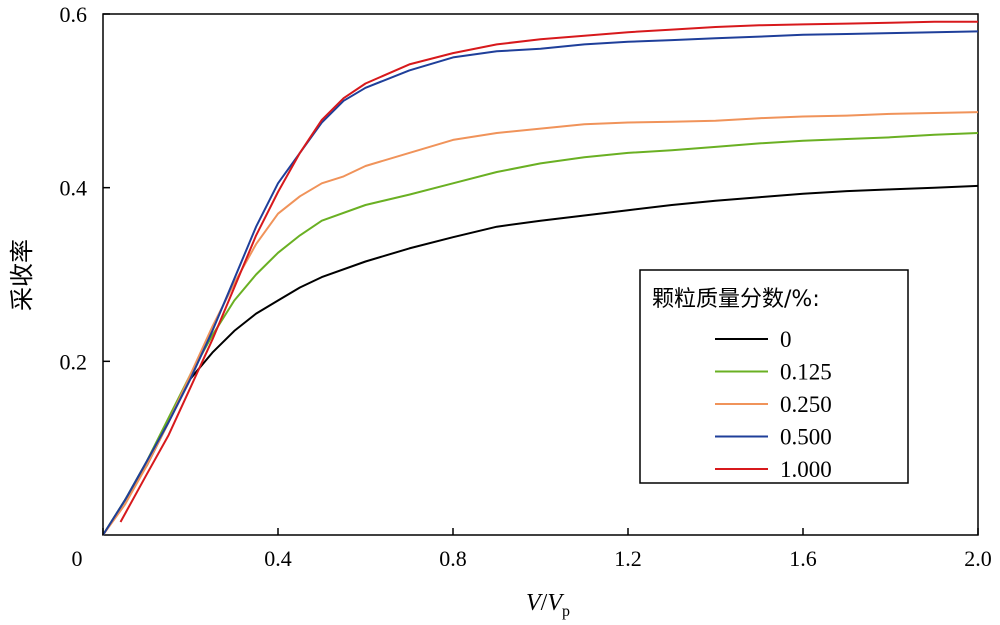 Image resolution: width=1000 pixels, height=625 pixels. Describe the element at coordinates (278, 558) in the screenshot. I see `x-tick-label: 0.4` at that location.